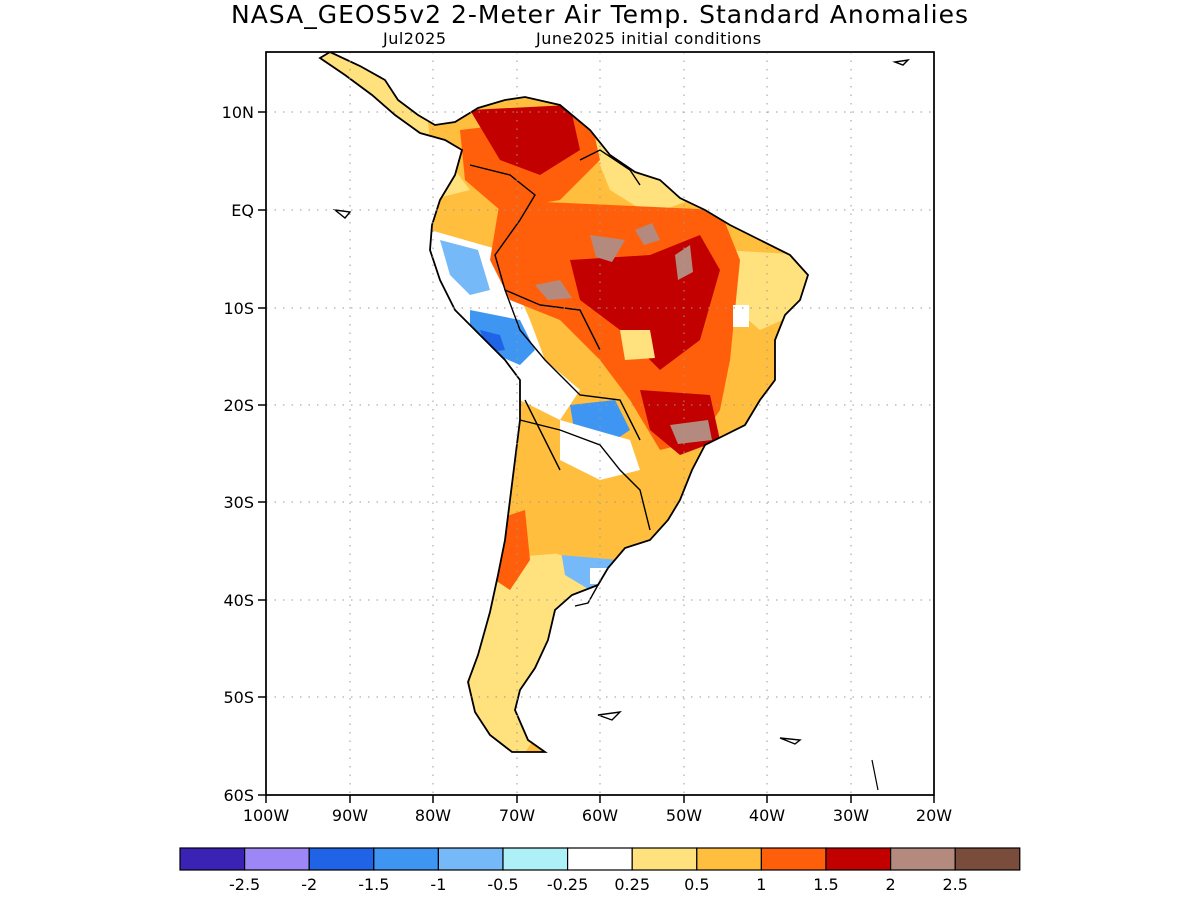  What do you see at coordinates (238, 795) in the screenshot?
I see `lat-label: 60S` at bounding box center [238, 795].